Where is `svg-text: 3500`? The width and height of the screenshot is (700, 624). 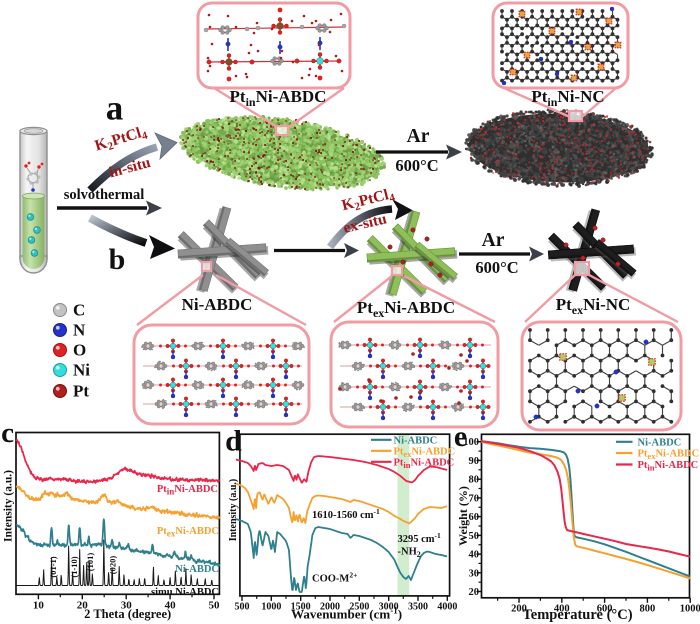
svg-text: 3500 is located at coordinates (418, 606).